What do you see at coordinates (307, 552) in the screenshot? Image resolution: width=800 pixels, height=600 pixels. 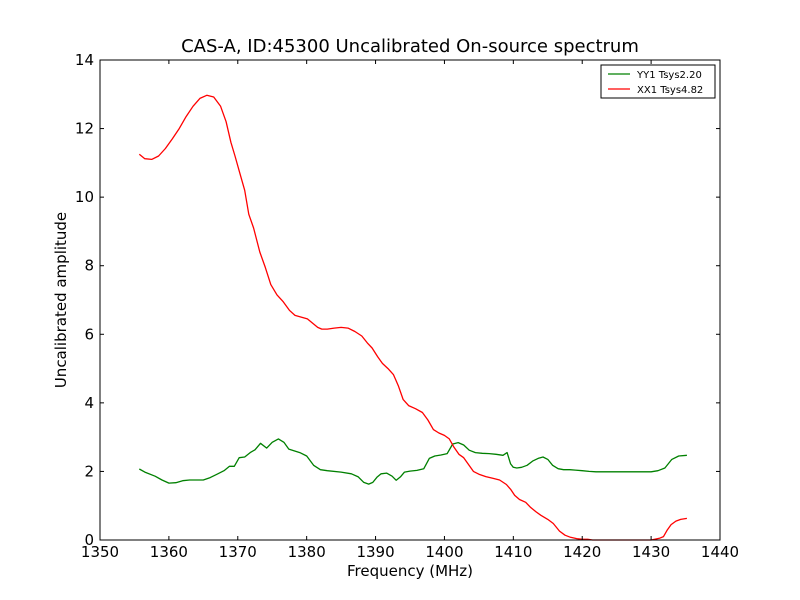 I see `x-tick-label: 1380` at bounding box center [307, 552].